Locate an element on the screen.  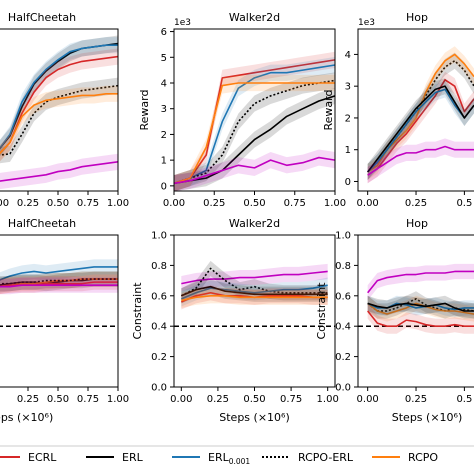
panel-title: HalfCheetah is located at coordinates (42, 17).